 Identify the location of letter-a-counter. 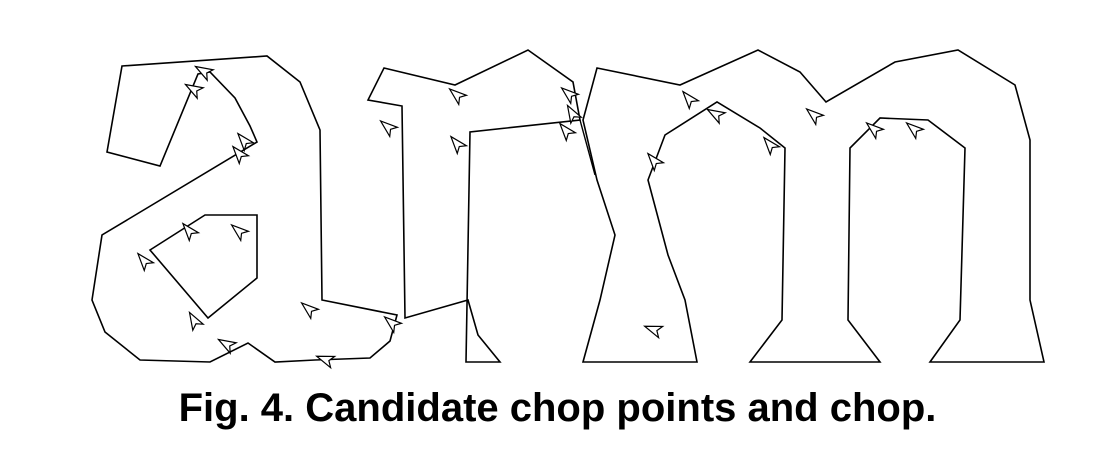
(203, 267).